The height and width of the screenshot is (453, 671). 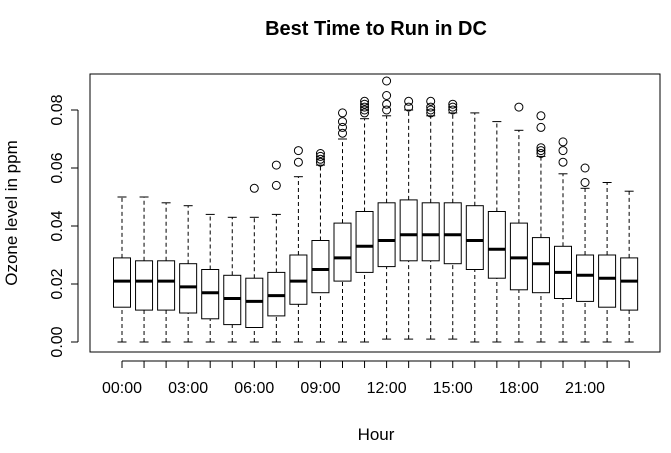 What do you see at coordinates (585, 388) in the screenshot?
I see `x-tick-label: 21:00` at bounding box center [585, 388].